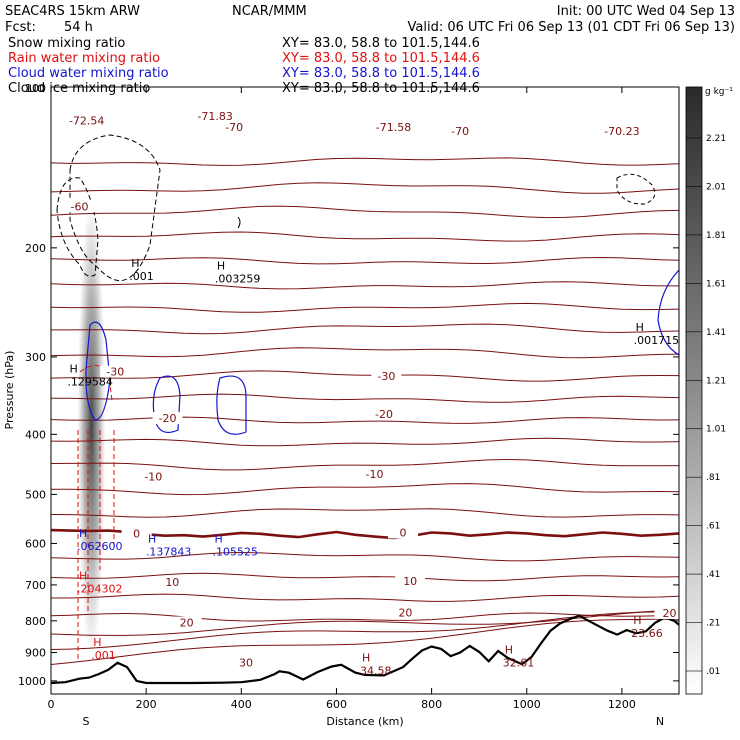  What do you see at coordinates (146, 704) in the screenshot?
I see `x-tick-label: 200` at bounding box center [146, 704].